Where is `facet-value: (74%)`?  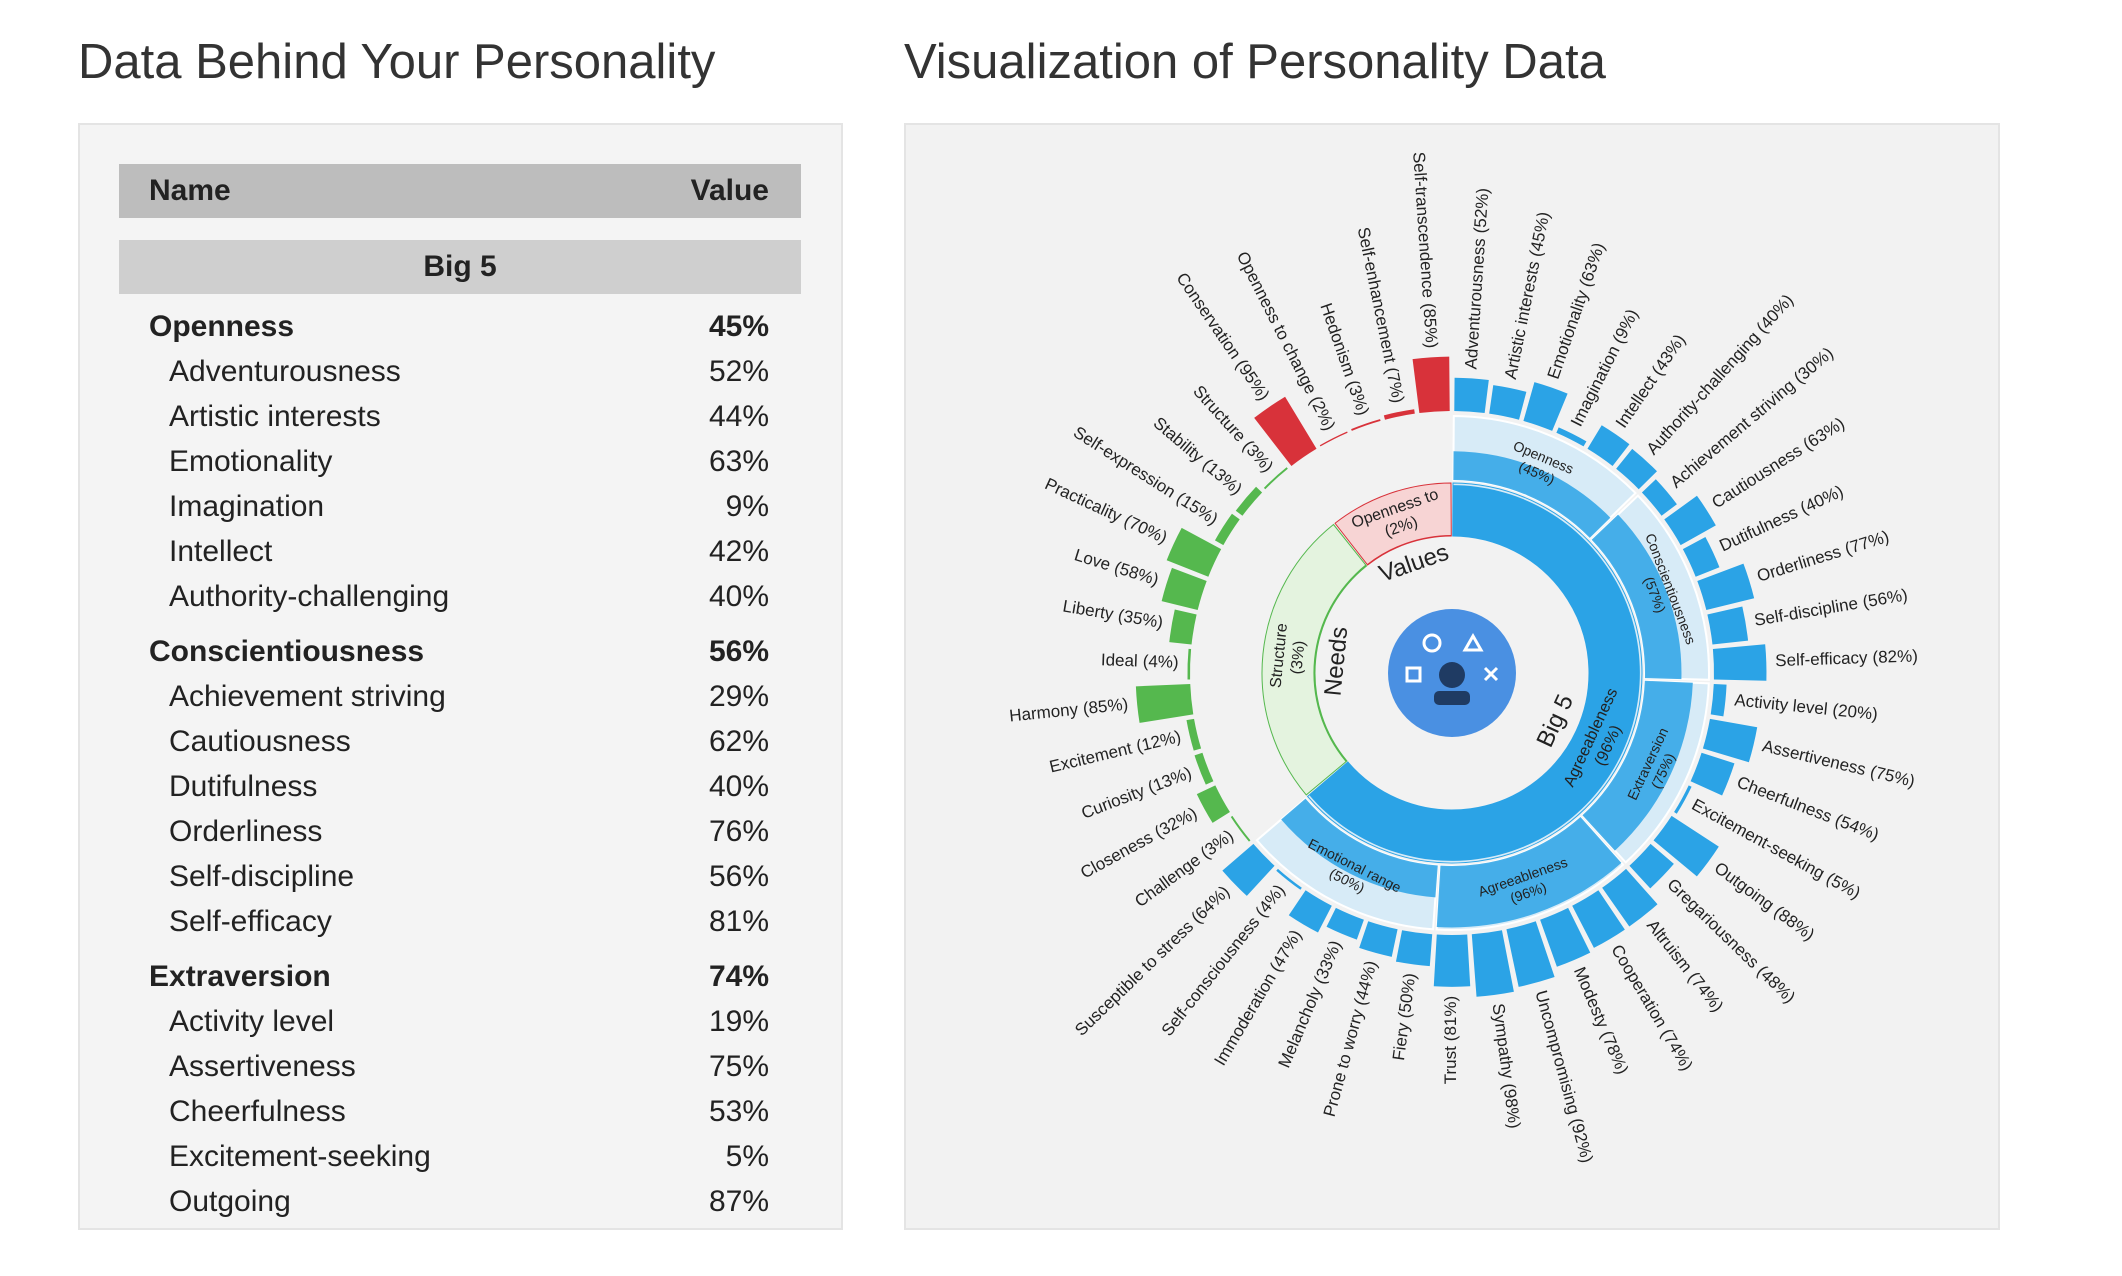
facet-value: (74%) is located at coordinates (1705, 991).